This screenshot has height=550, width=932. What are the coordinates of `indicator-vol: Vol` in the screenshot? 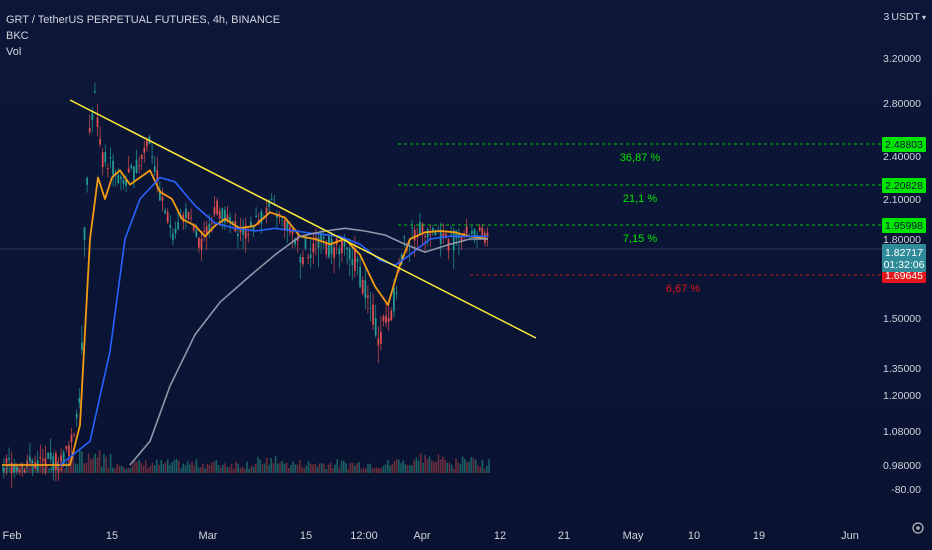 It's located at (14, 52).